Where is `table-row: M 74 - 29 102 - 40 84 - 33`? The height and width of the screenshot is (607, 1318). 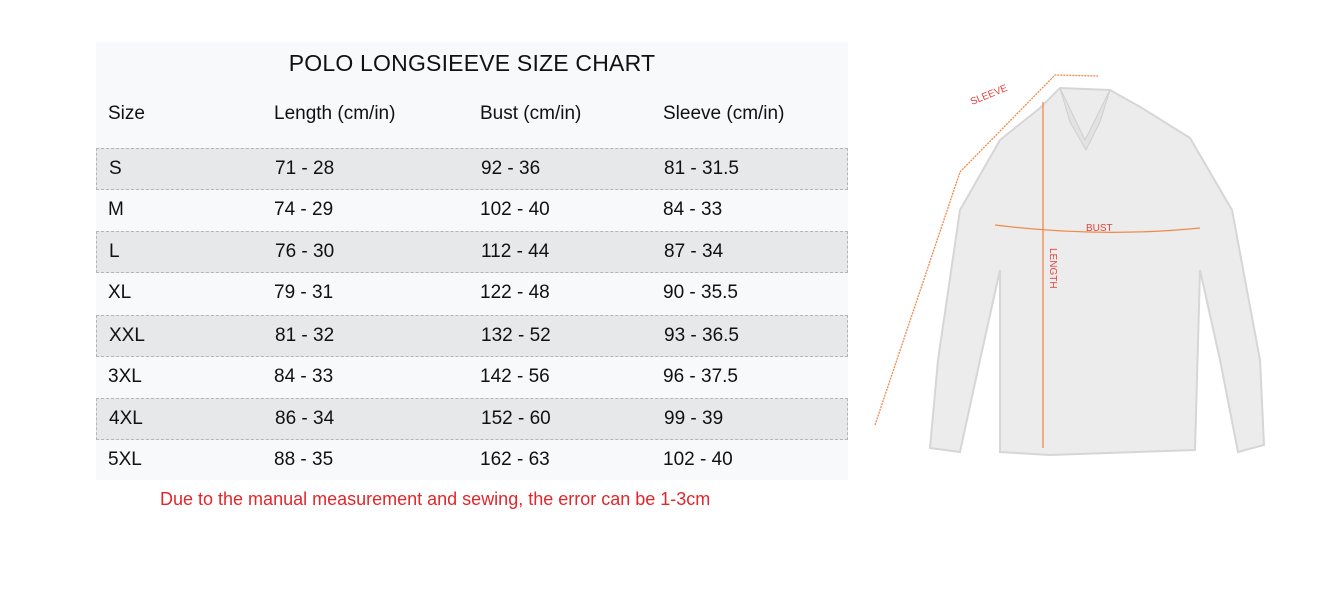
table-row: M 74 - 29 102 - 40 84 - 33 is located at coordinates (471, 210).